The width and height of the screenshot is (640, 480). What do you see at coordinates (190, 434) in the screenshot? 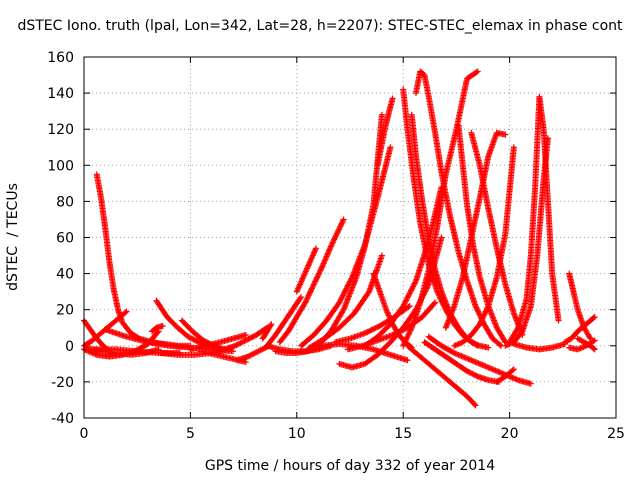
I see `x-tick-label: 5` at bounding box center [190, 434].